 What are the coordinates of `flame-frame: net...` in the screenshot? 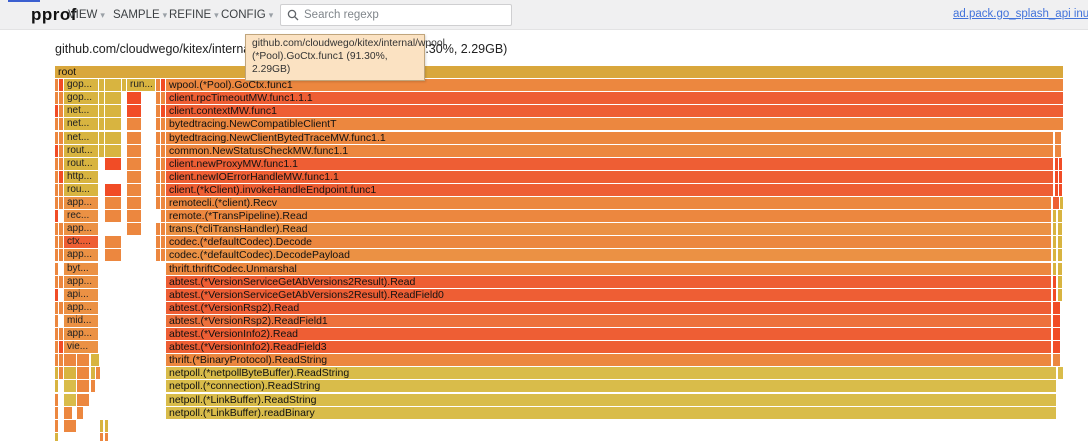 It's located at (81, 111).